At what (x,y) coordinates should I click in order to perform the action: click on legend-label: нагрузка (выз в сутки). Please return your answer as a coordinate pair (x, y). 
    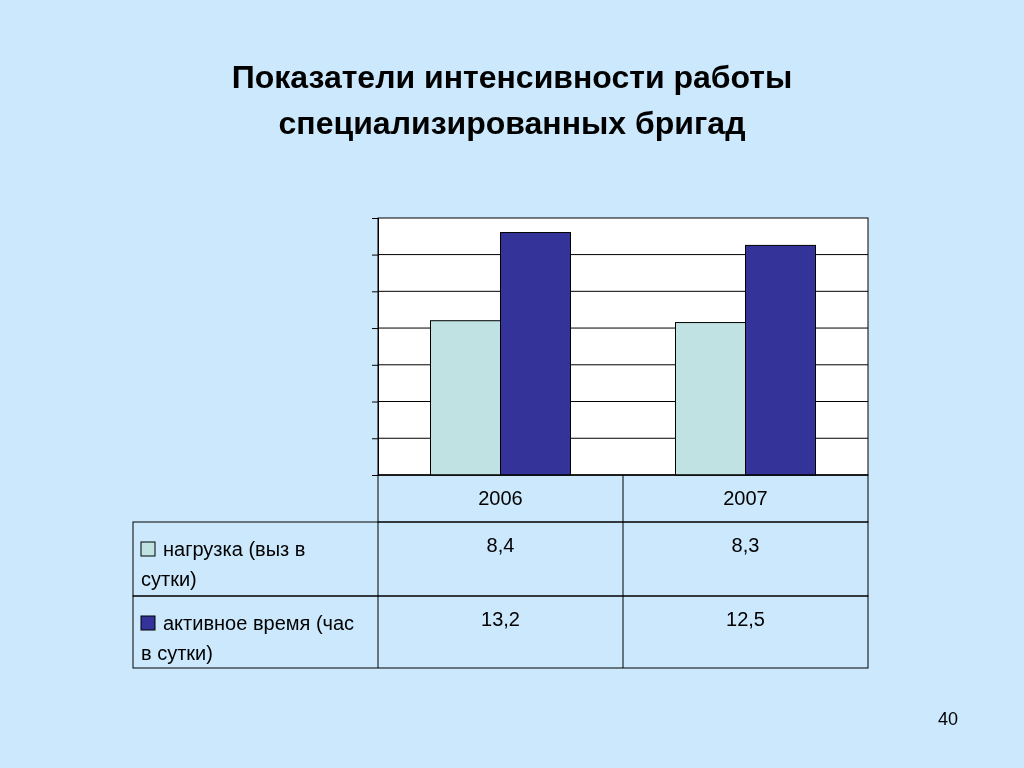
    Looking at the image, I should click on (223, 564).